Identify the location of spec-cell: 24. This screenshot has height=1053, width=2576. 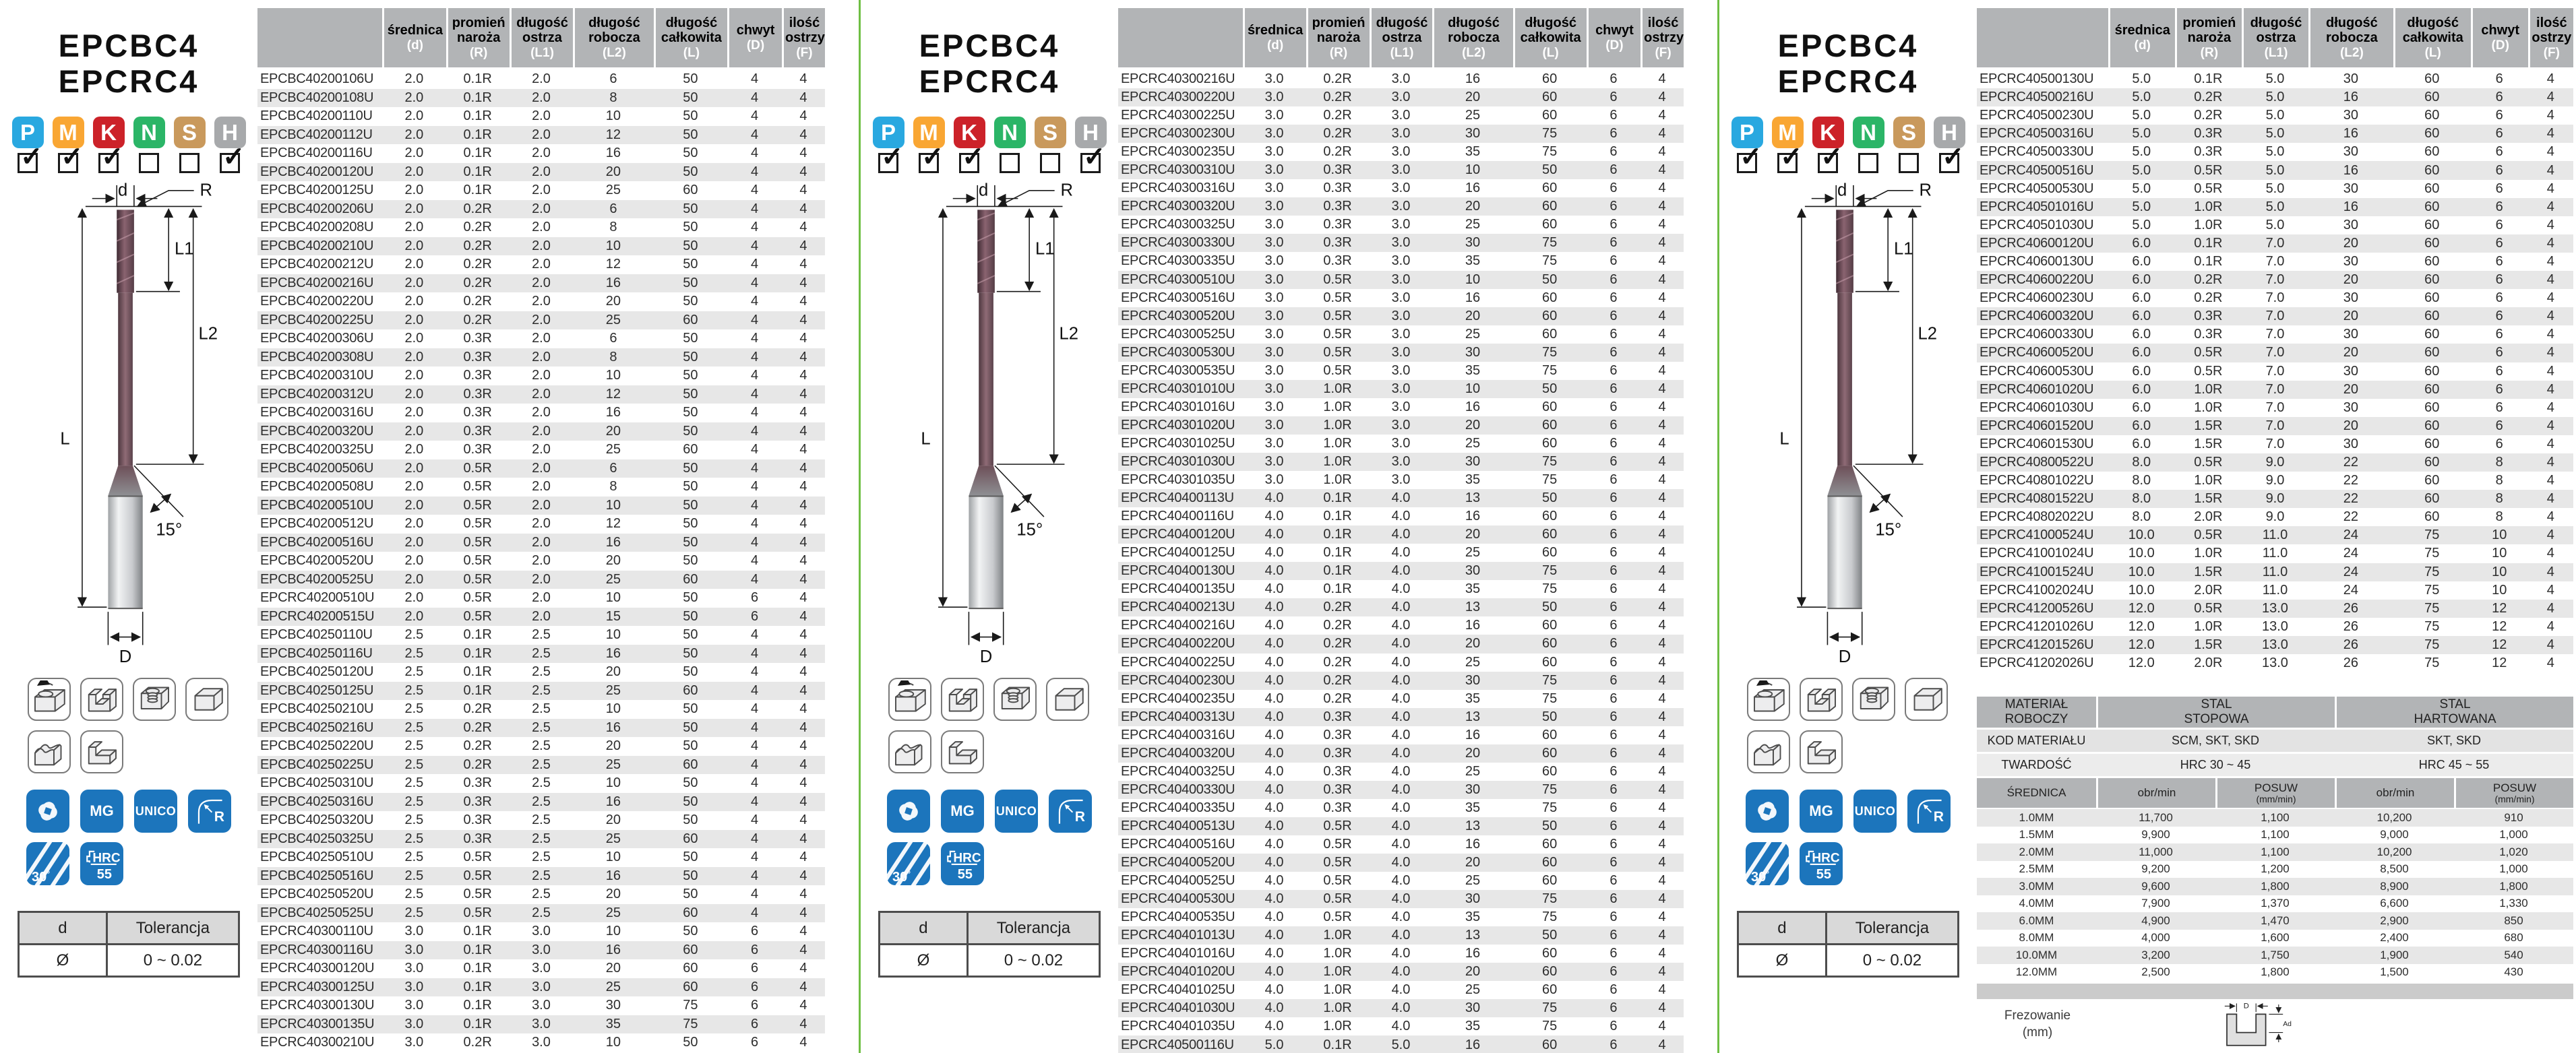
(2350, 553).